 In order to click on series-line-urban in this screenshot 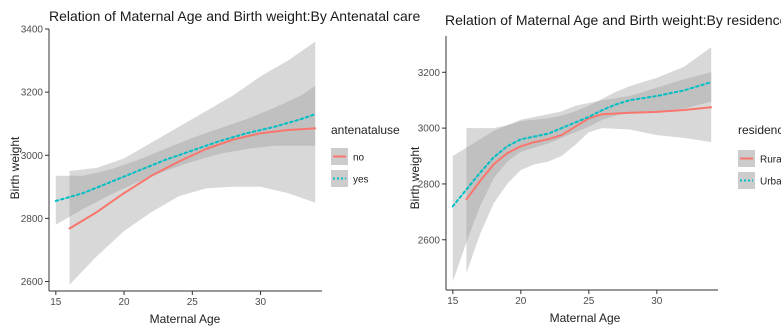, I will do `click(582, 144)`.